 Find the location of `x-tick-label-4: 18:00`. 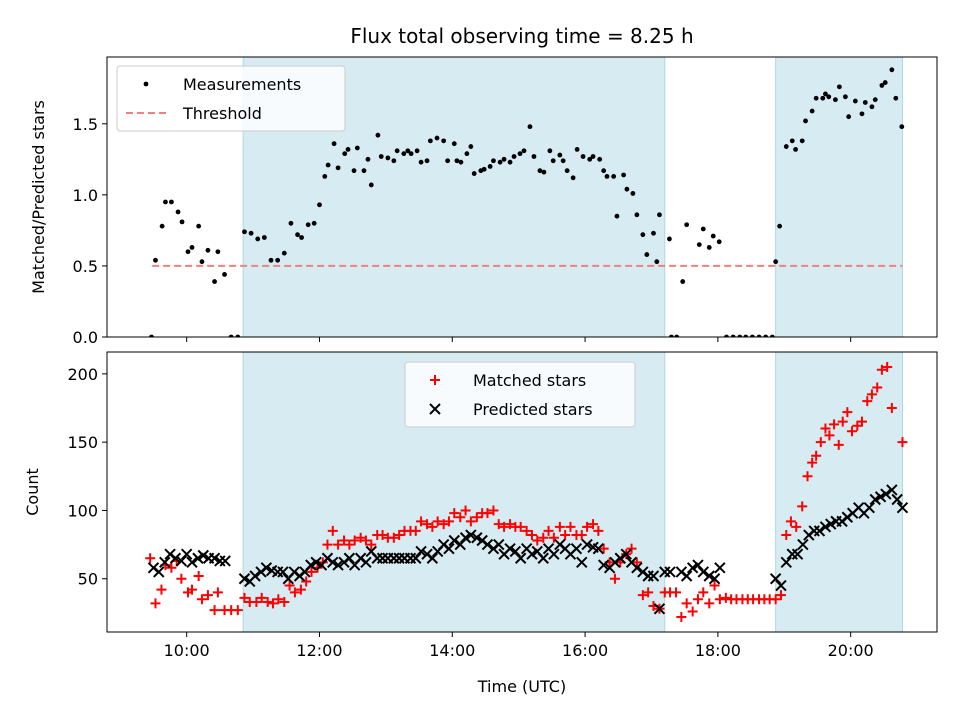

x-tick-label-4: 18:00 is located at coordinates (718, 650).